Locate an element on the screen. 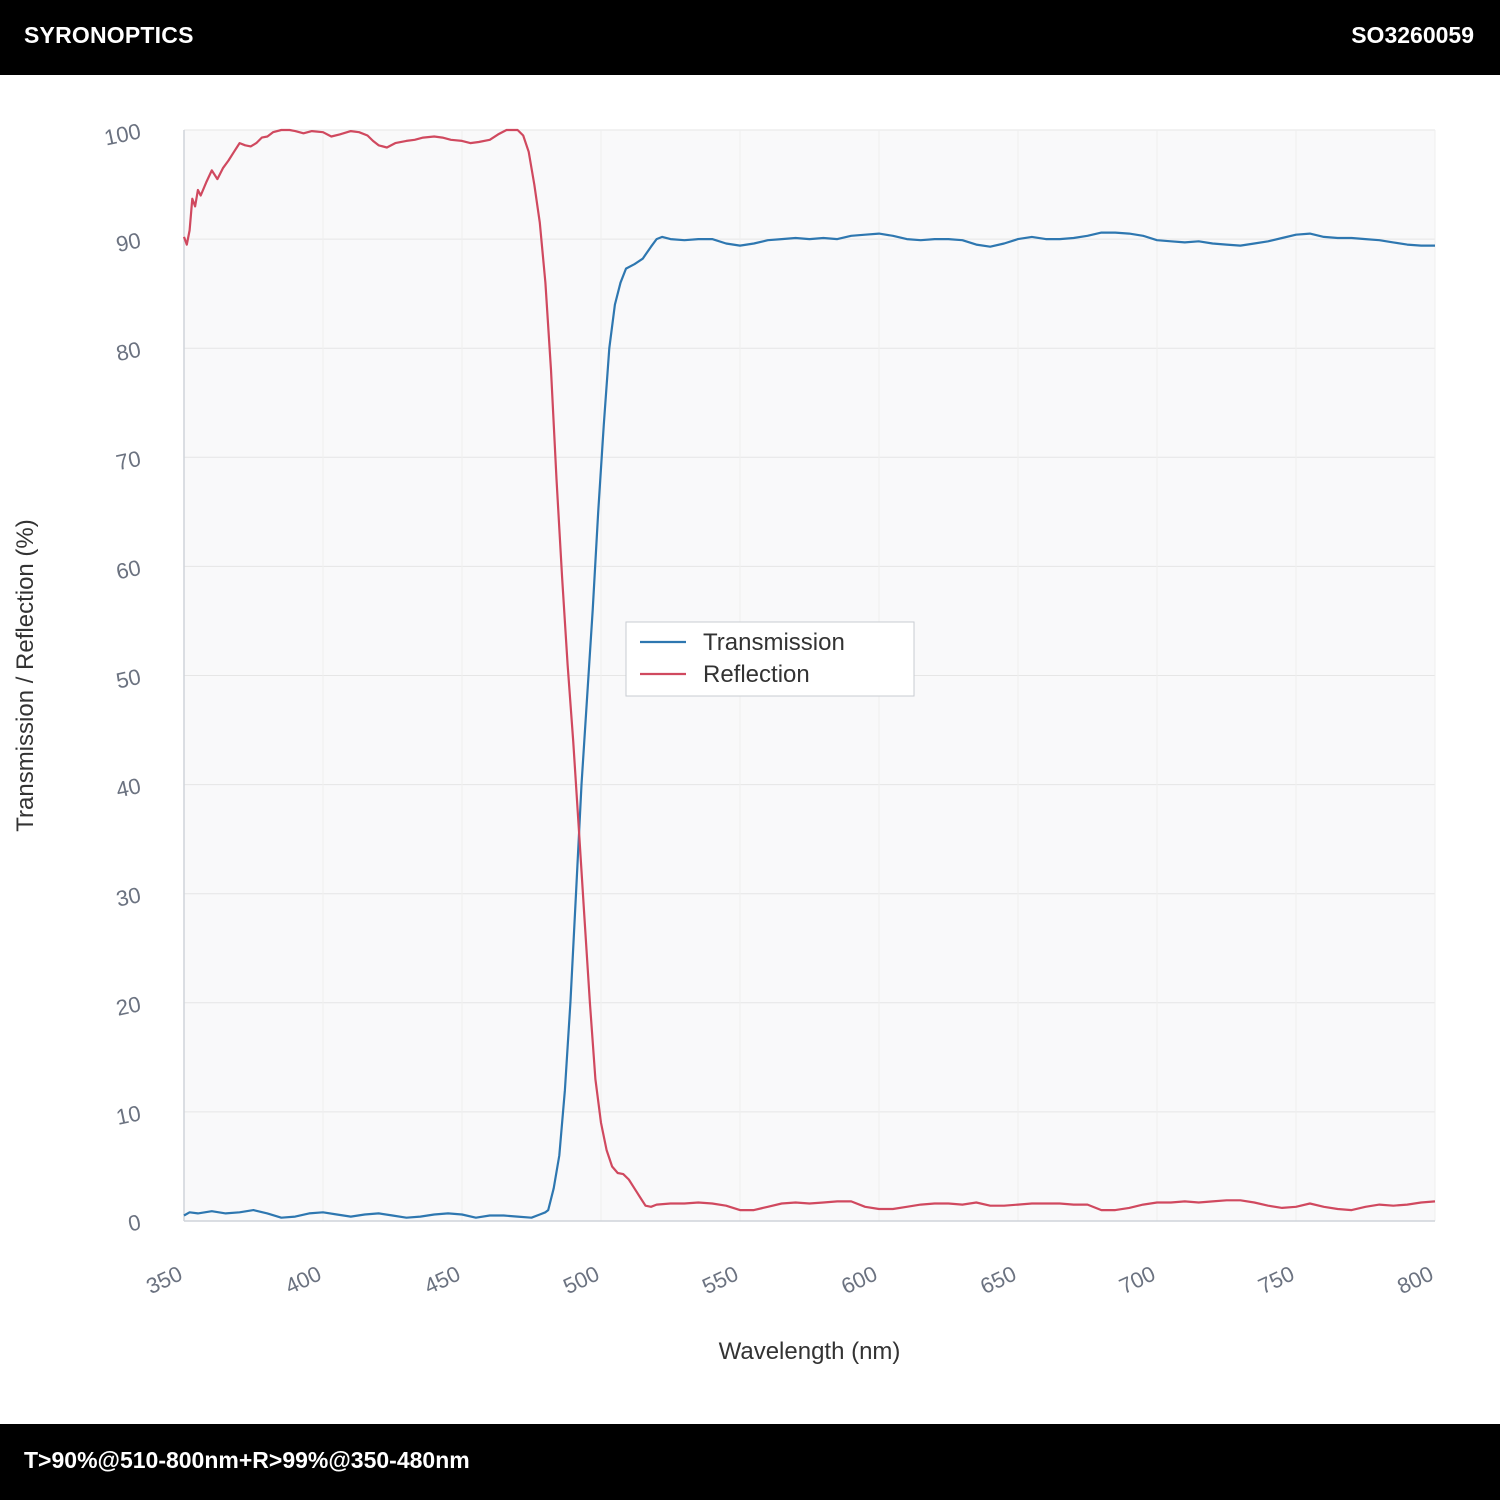  y-tick-label: 30 is located at coordinates (128, 897).